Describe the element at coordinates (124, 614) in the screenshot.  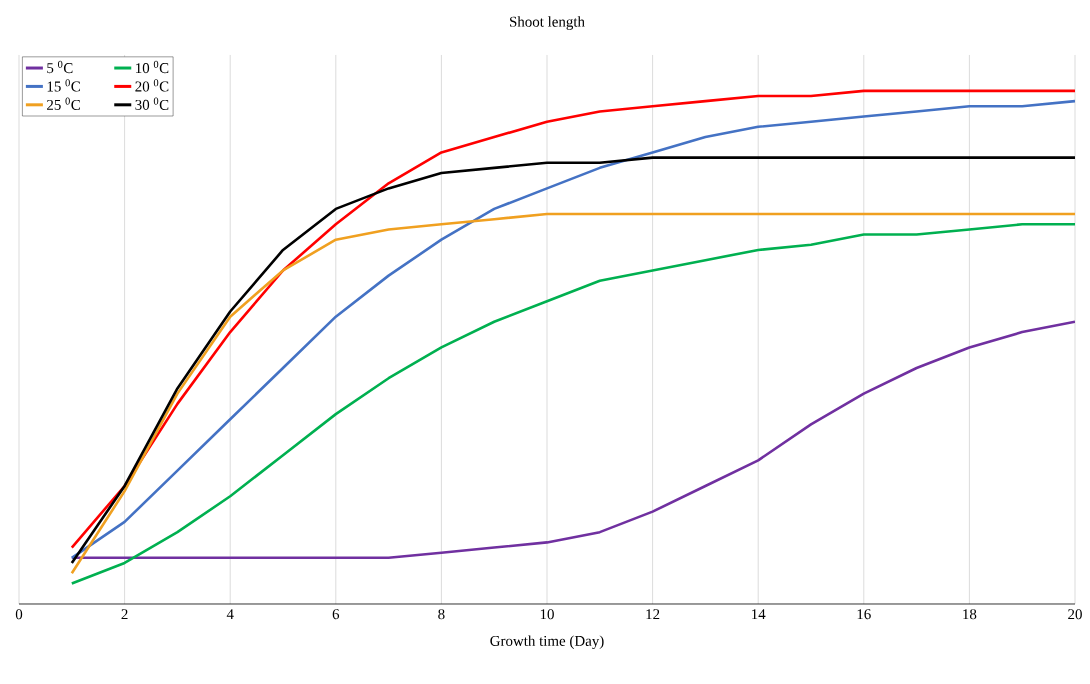
I see `x-tick-label: 2` at that location.